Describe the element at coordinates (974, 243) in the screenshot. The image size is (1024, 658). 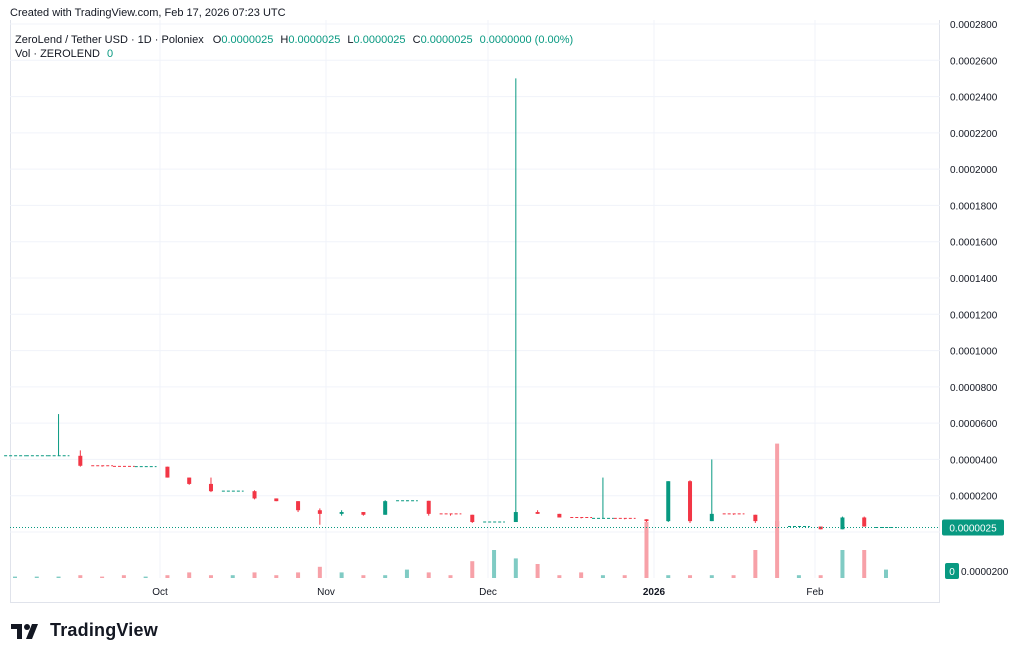
I see `price-axis-tick-label: 0.0001600` at that location.